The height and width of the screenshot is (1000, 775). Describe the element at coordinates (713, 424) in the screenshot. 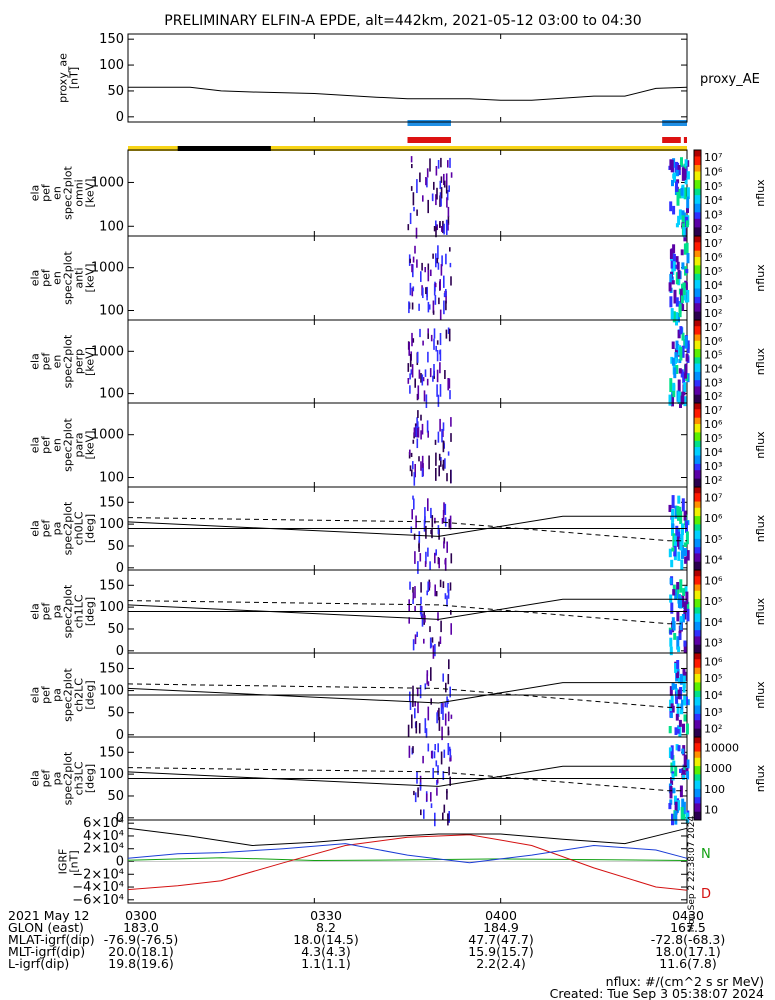

I see `en_para-colorbar-tick-4: 10⁶` at that location.